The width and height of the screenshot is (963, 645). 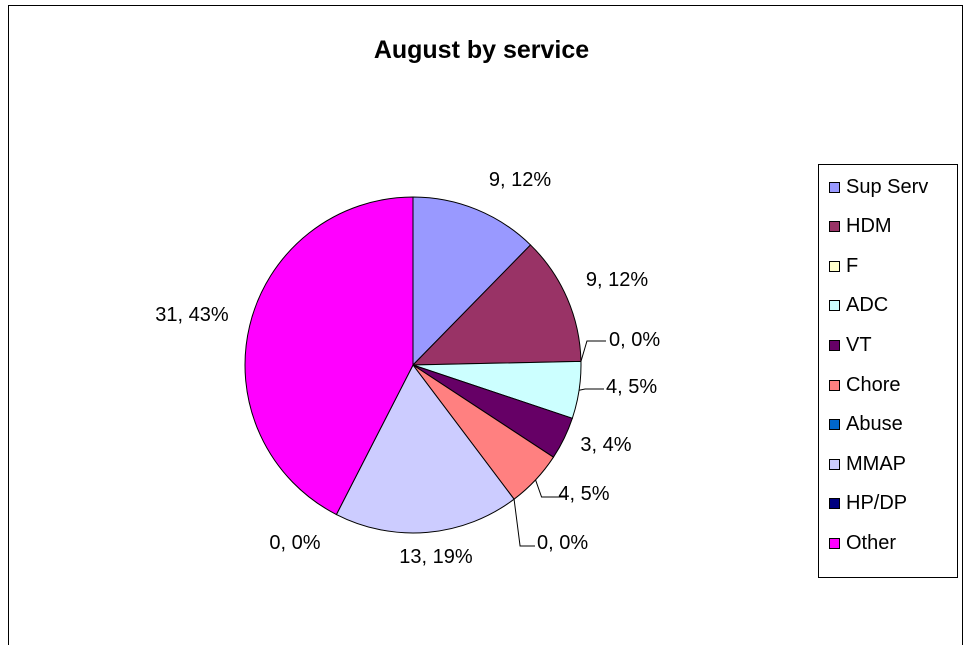 What do you see at coordinates (329, 356) in the screenshot?
I see `pie-slice-other` at bounding box center [329, 356].